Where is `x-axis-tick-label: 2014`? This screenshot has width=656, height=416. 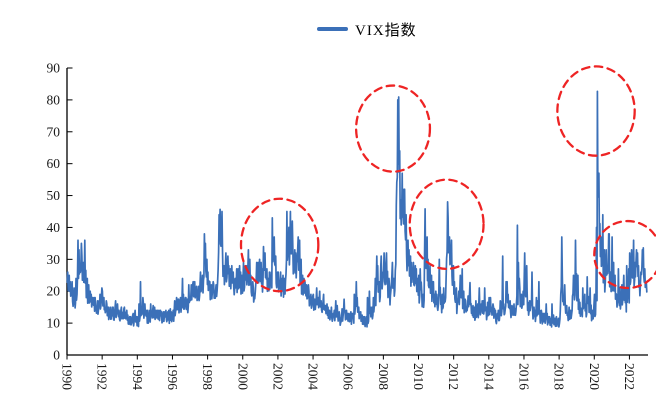
x-axis-tick-label: 2014 is located at coordinates (488, 376).